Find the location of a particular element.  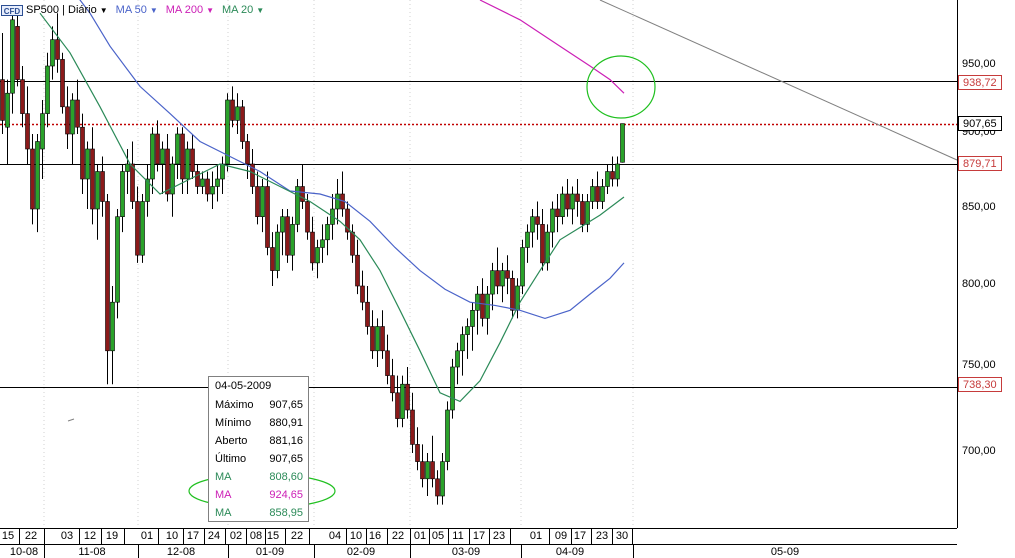

y-tick-label: 700,00 is located at coordinates (979, 451).